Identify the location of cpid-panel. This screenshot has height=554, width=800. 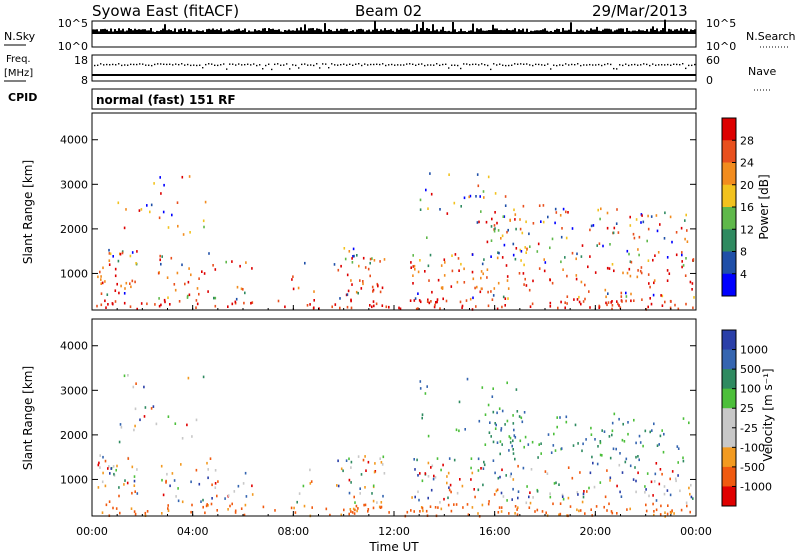
(394, 99).